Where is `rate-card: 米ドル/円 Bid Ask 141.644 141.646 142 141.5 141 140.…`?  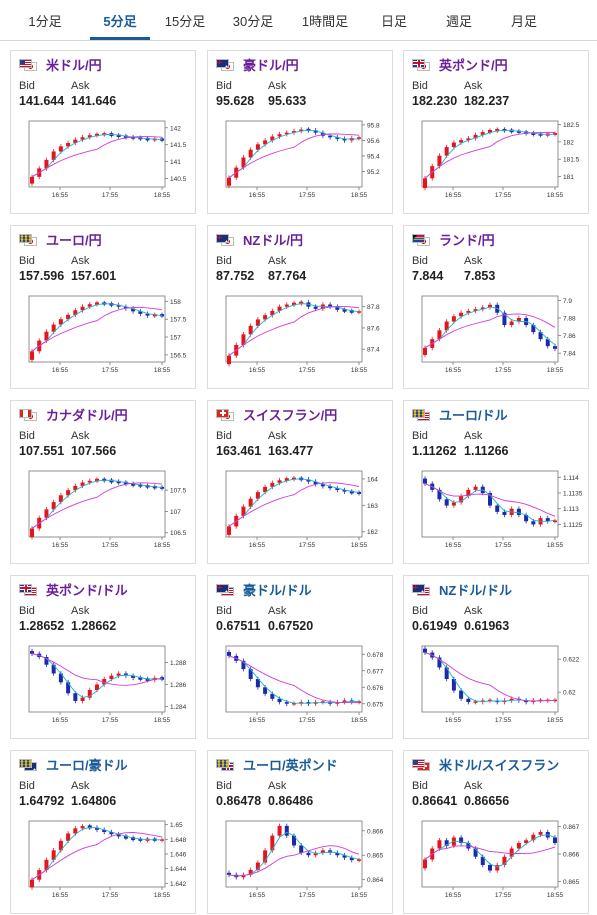
rate-card: 米ドル/円 Bid Ask 141.644 141.646 142 141.5 141 140.… is located at coordinates (103, 132).